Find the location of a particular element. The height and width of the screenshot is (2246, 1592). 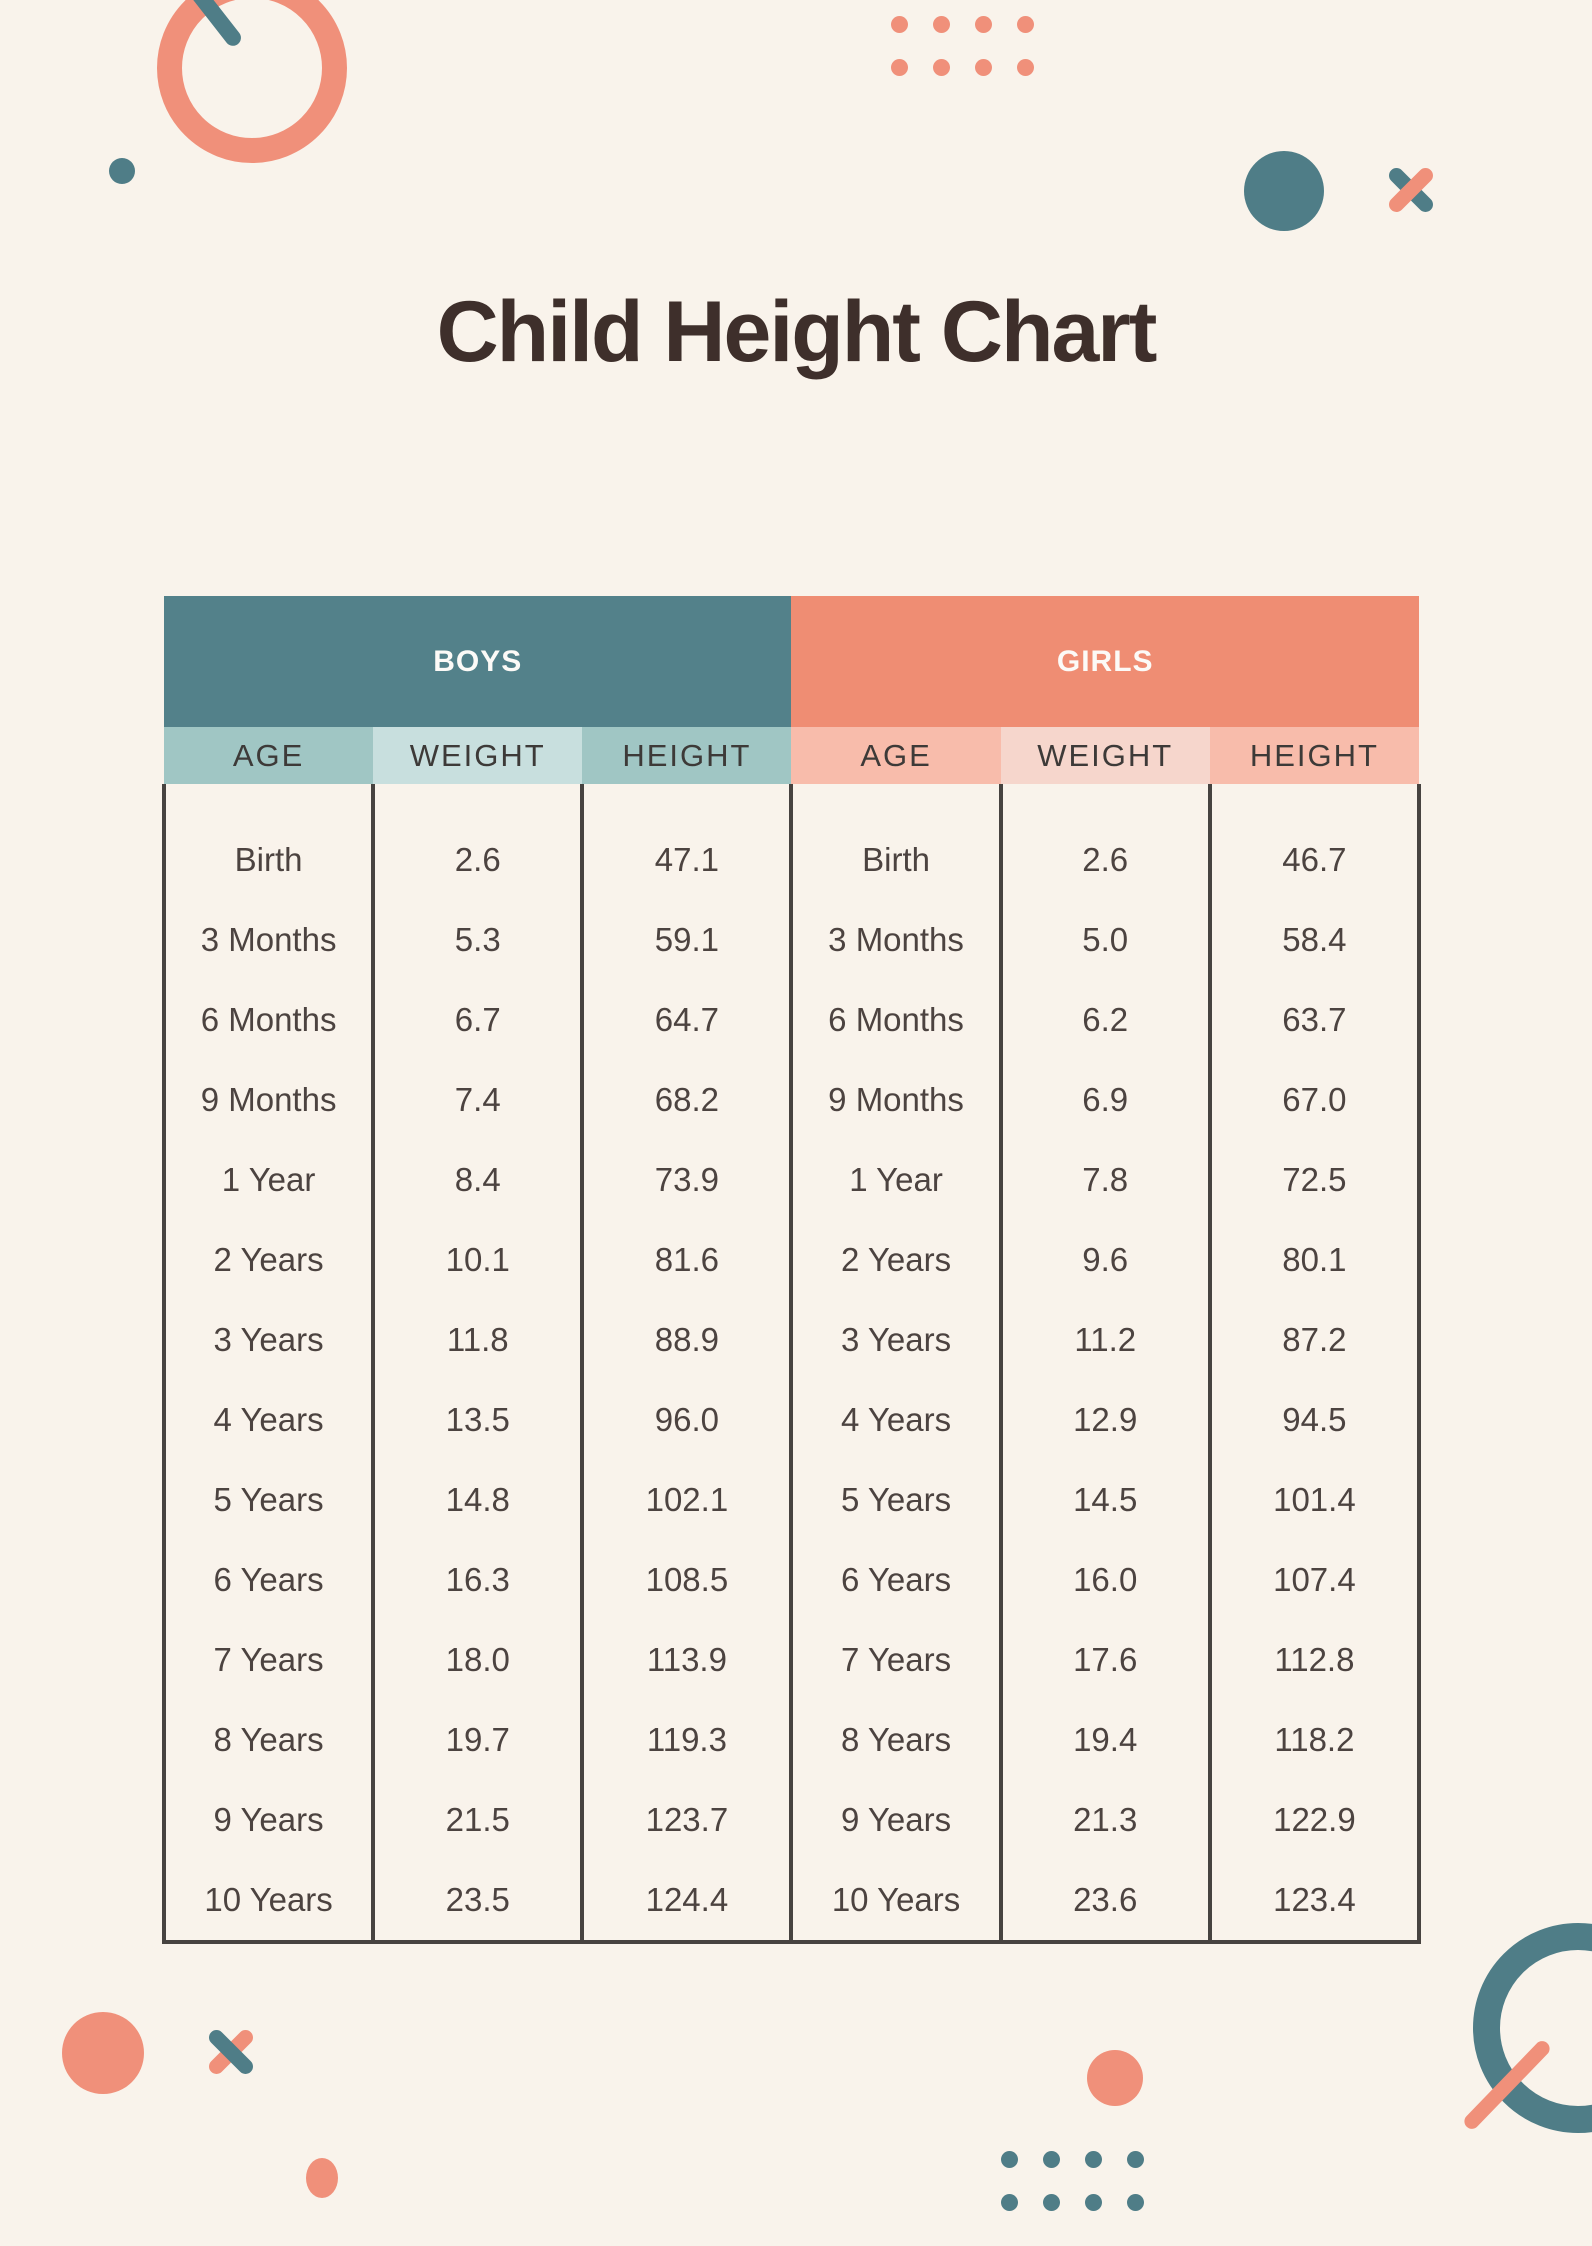

teal-dots-grid-icon is located at coordinates (1072, 2181).